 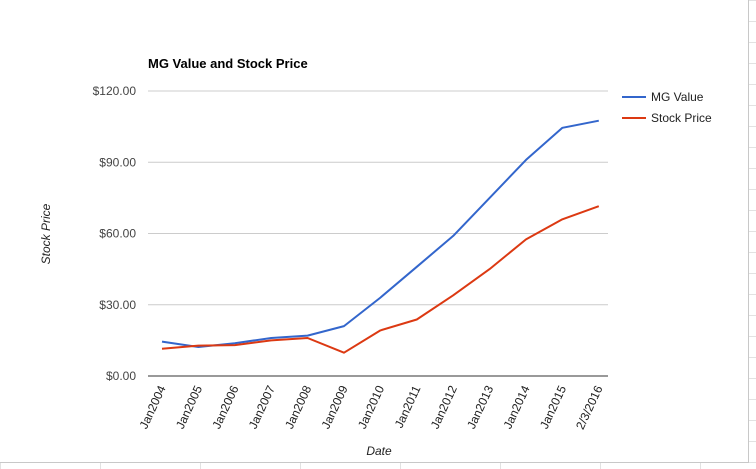 I want to click on x-tick-label: Jan2004, so click(x=153, y=407).